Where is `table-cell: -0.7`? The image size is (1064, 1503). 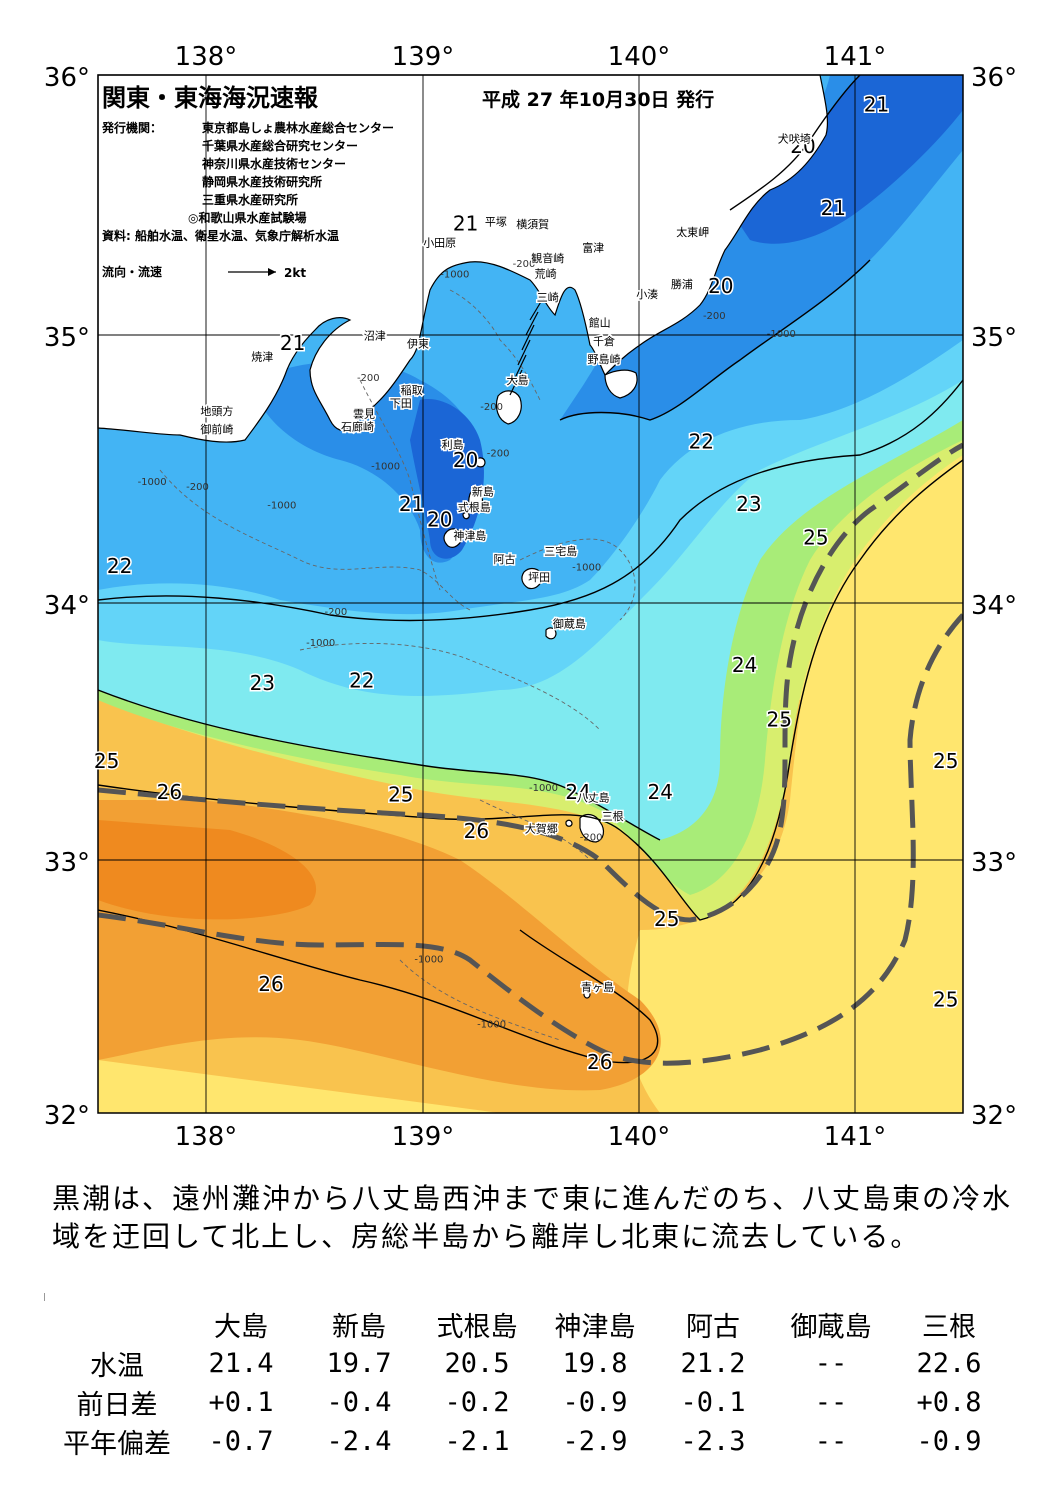 table-cell: -0.7 is located at coordinates (241, 1441).